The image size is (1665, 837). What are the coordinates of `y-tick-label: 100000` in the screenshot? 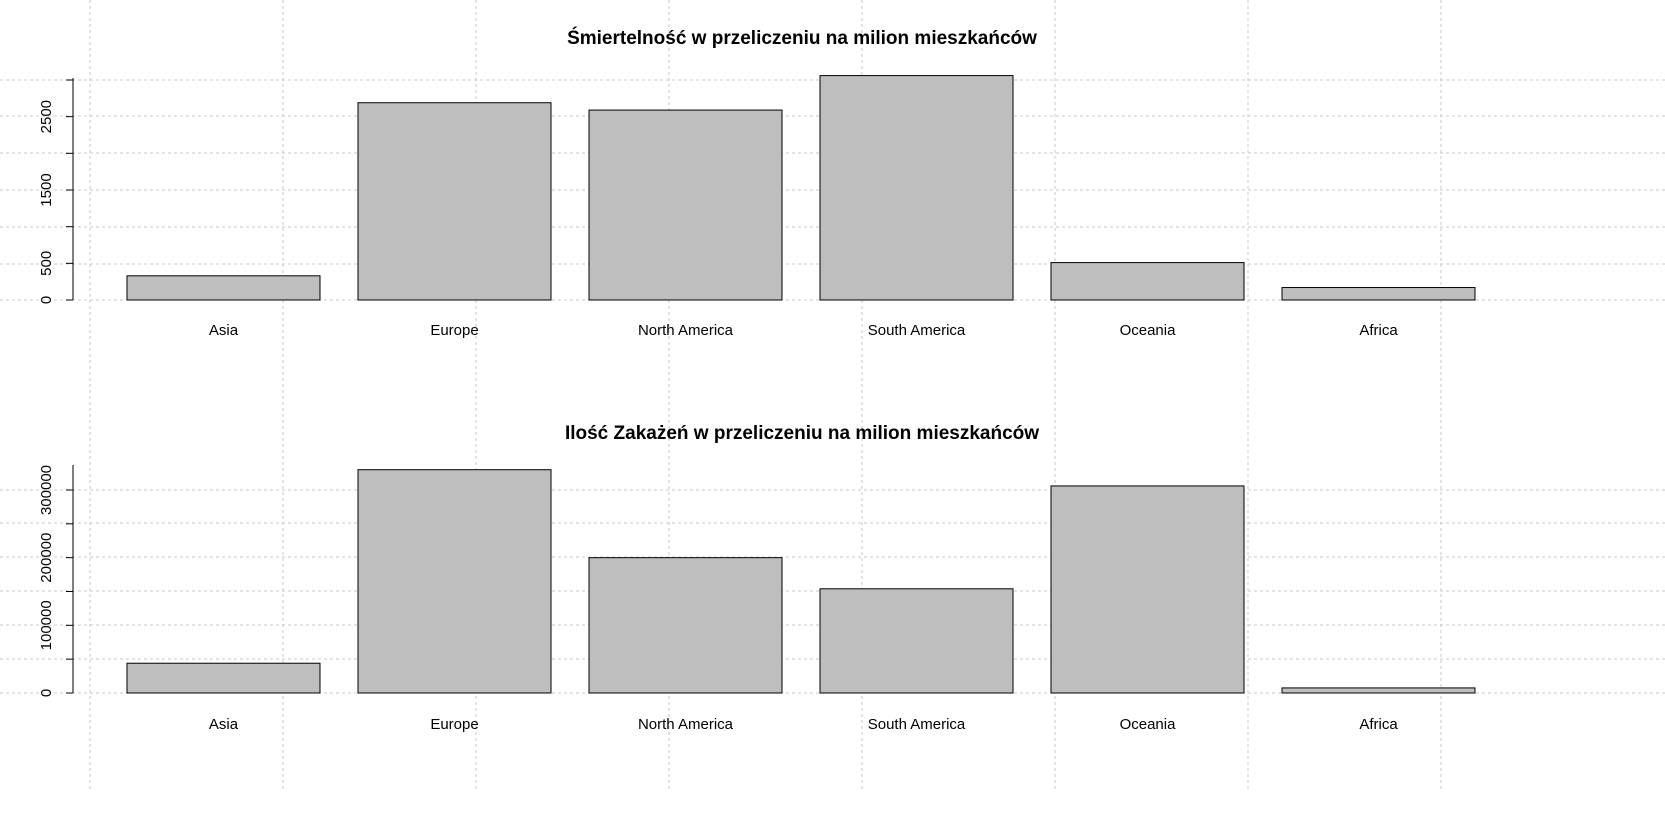 It's located at (46, 625).